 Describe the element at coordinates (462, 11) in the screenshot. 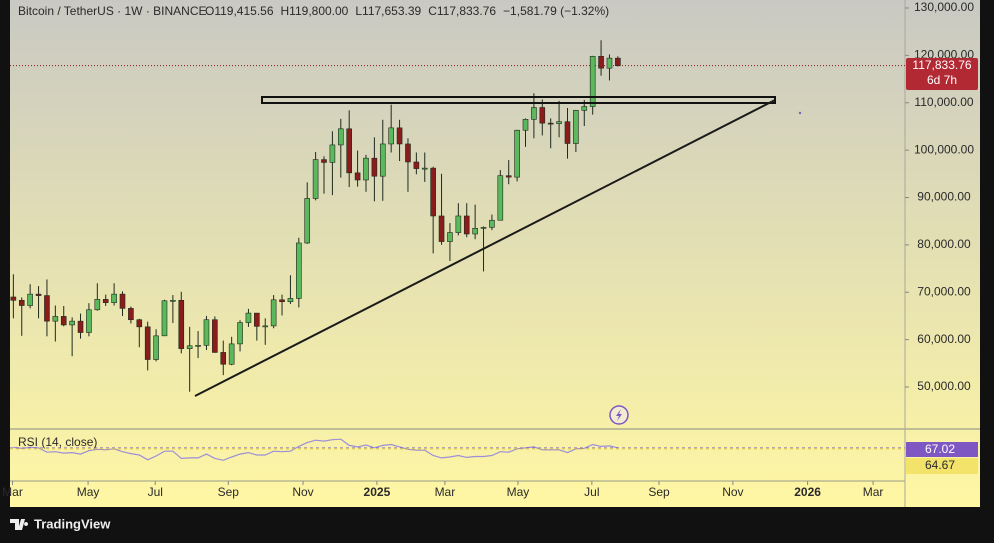

I see `header-value: C117,833.76` at that location.